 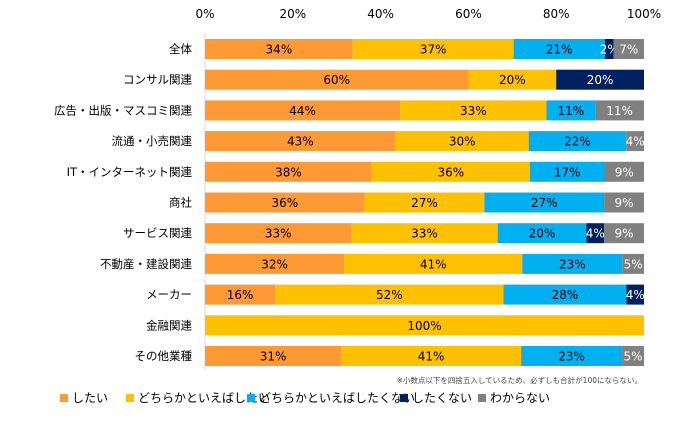 What do you see at coordinates (130, 172) in the screenshot?
I see `category-label: IT・インターネット関連` at bounding box center [130, 172].